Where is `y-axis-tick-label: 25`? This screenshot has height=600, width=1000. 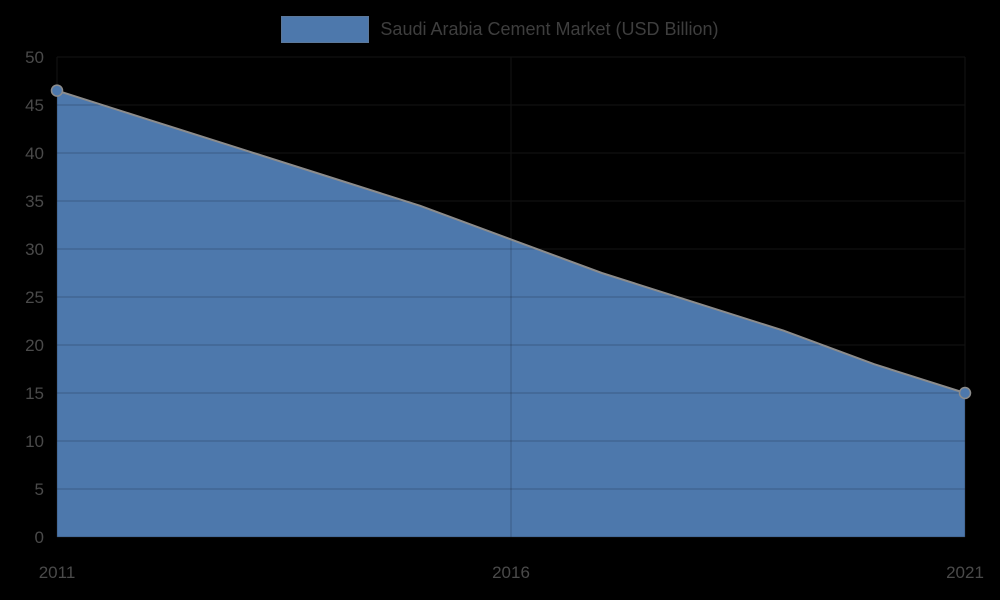 y-axis-tick-label: 25 is located at coordinates (34, 297).